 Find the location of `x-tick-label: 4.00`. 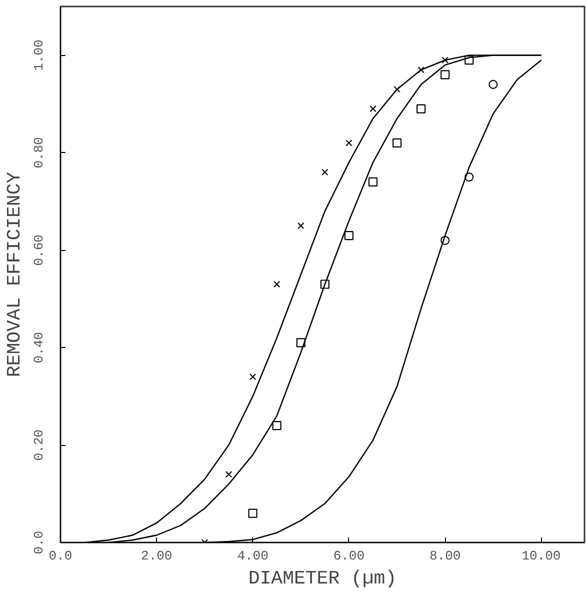

x-tick-label: 4.00 is located at coordinates (252, 556).